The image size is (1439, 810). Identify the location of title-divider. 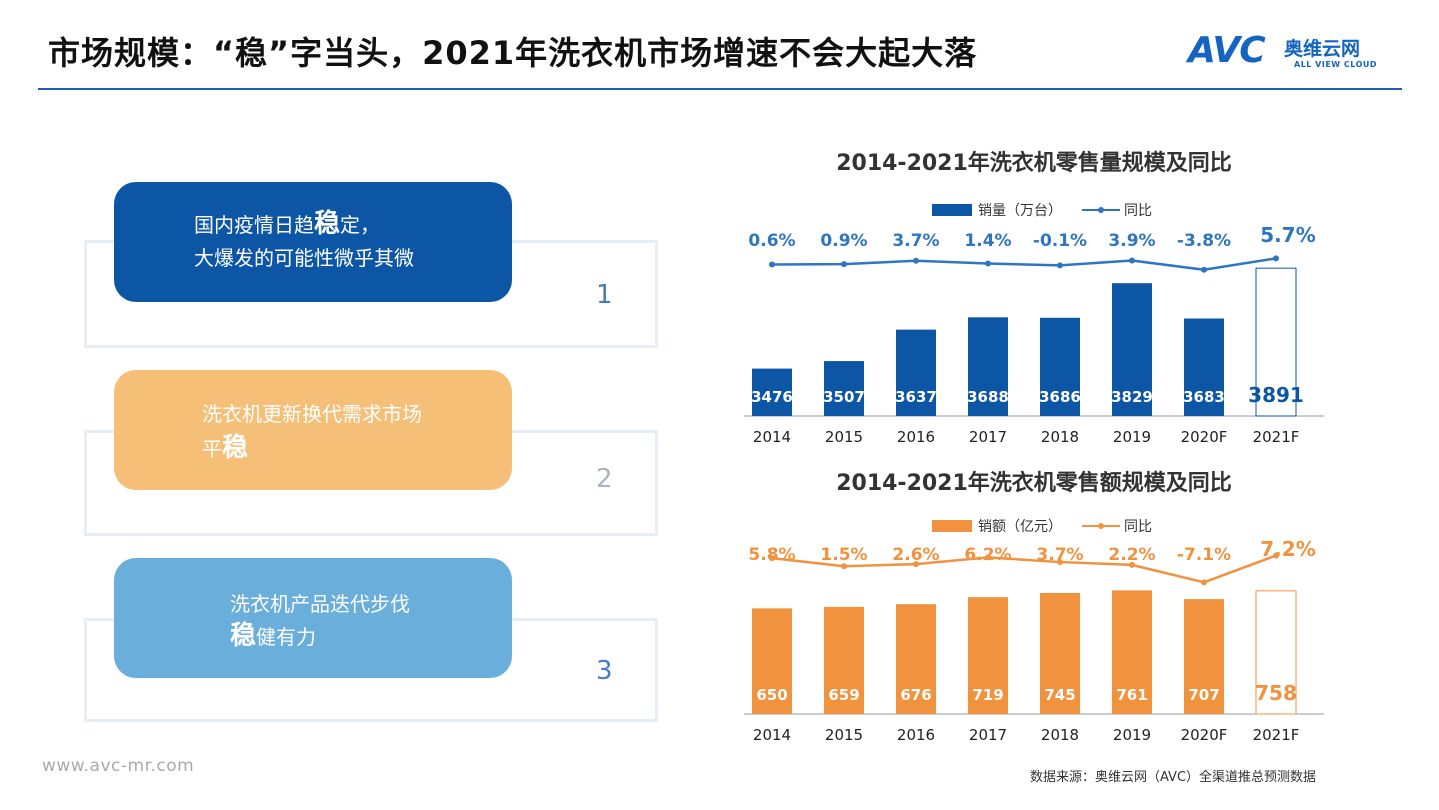
(720, 89).